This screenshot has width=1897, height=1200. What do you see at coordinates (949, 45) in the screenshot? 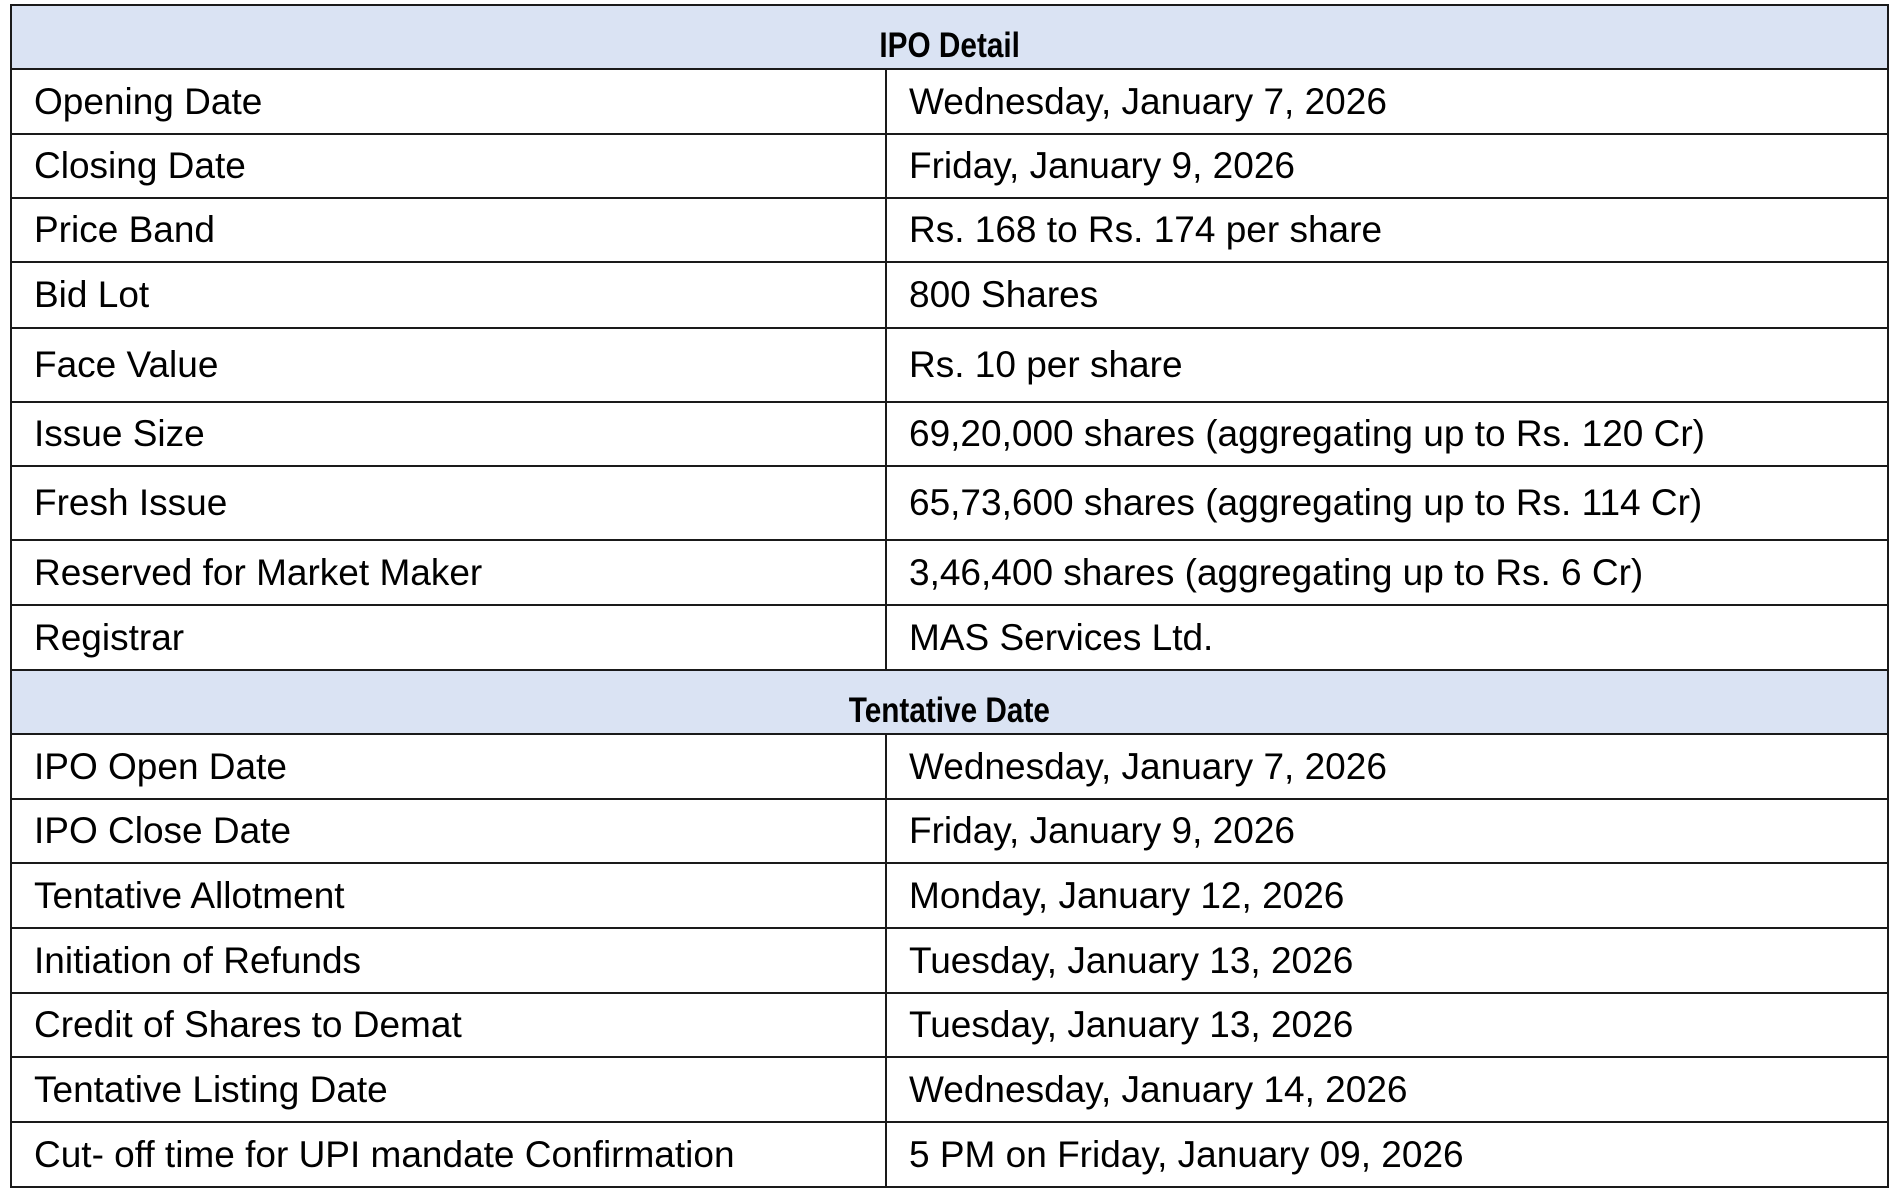
I see `section-title: IPO Detail` at bounding box center [949, 45].